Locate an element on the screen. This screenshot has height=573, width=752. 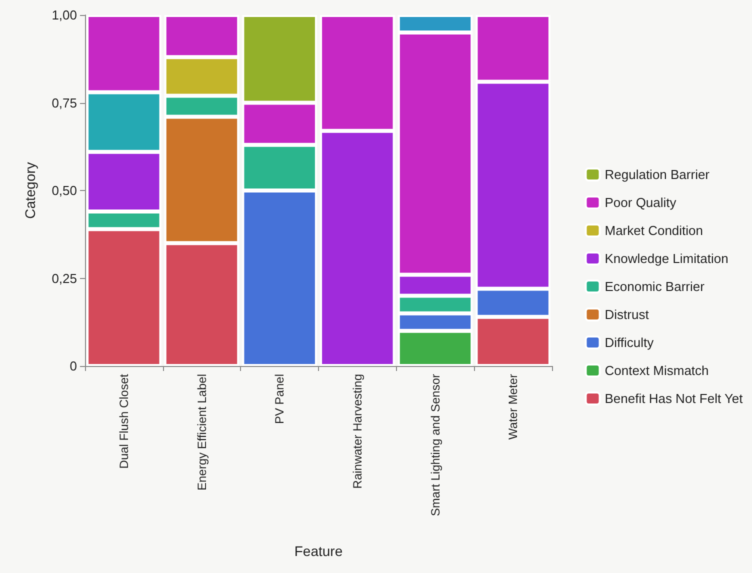
x-tick-label: Smart Lighting and Sensor is located at coordinates (435, 445).